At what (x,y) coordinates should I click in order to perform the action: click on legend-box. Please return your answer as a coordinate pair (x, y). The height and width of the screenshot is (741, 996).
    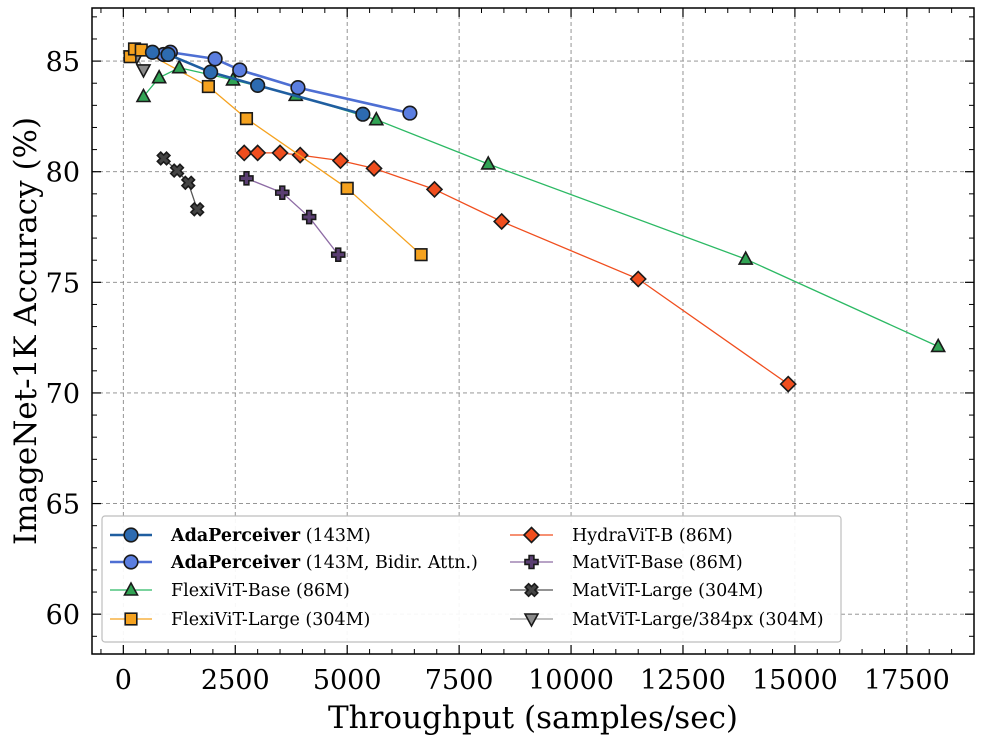
    Looking at the image, I should click on (471, 579).